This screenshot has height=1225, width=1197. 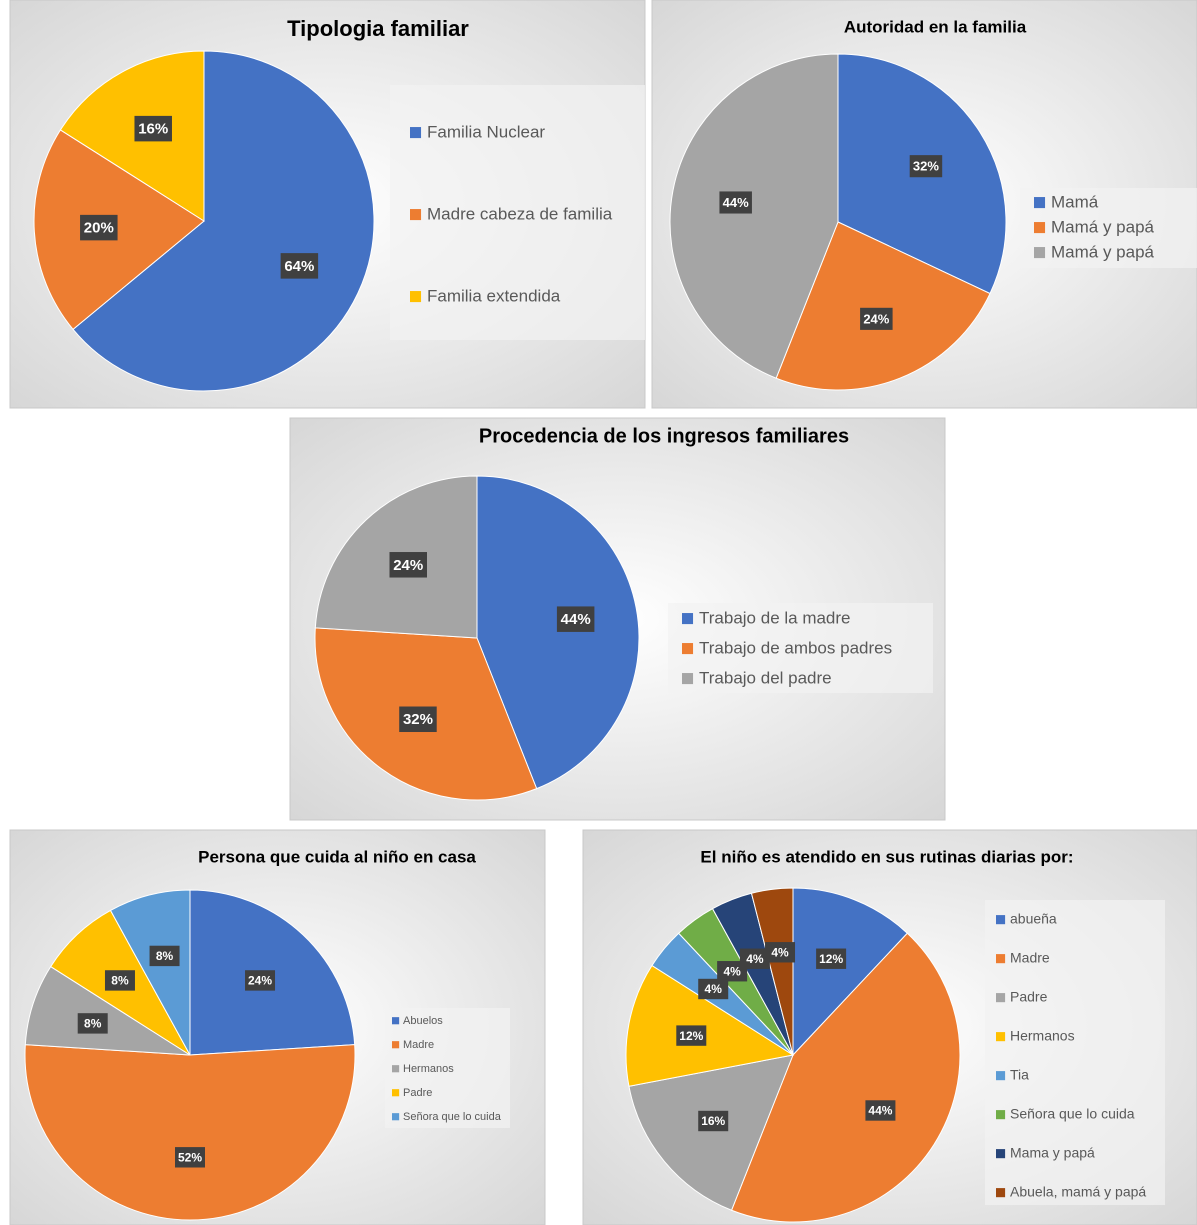 I want to click on legend-label: Familia extendida, so click(x=494, y=295).